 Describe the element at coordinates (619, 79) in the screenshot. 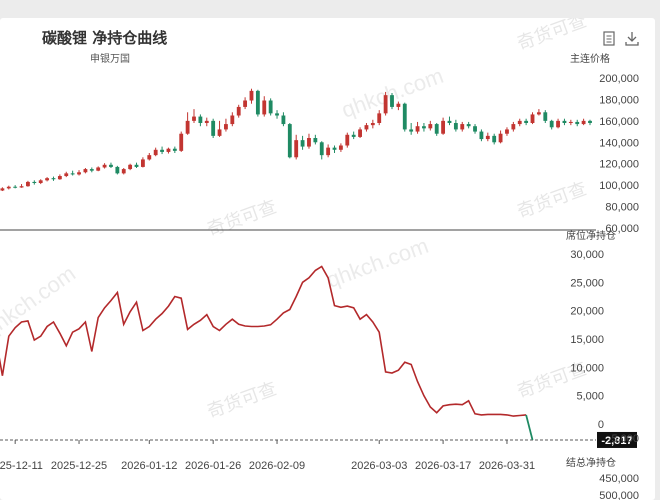

I see `price-tick-label: 200,000` at that location.